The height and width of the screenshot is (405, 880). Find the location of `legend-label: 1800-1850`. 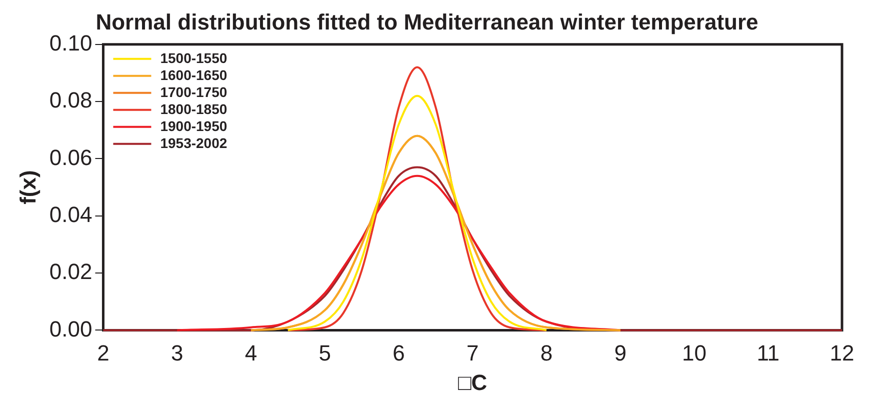

legend-label: 1800-1850 is located at coordinates (194, 108).